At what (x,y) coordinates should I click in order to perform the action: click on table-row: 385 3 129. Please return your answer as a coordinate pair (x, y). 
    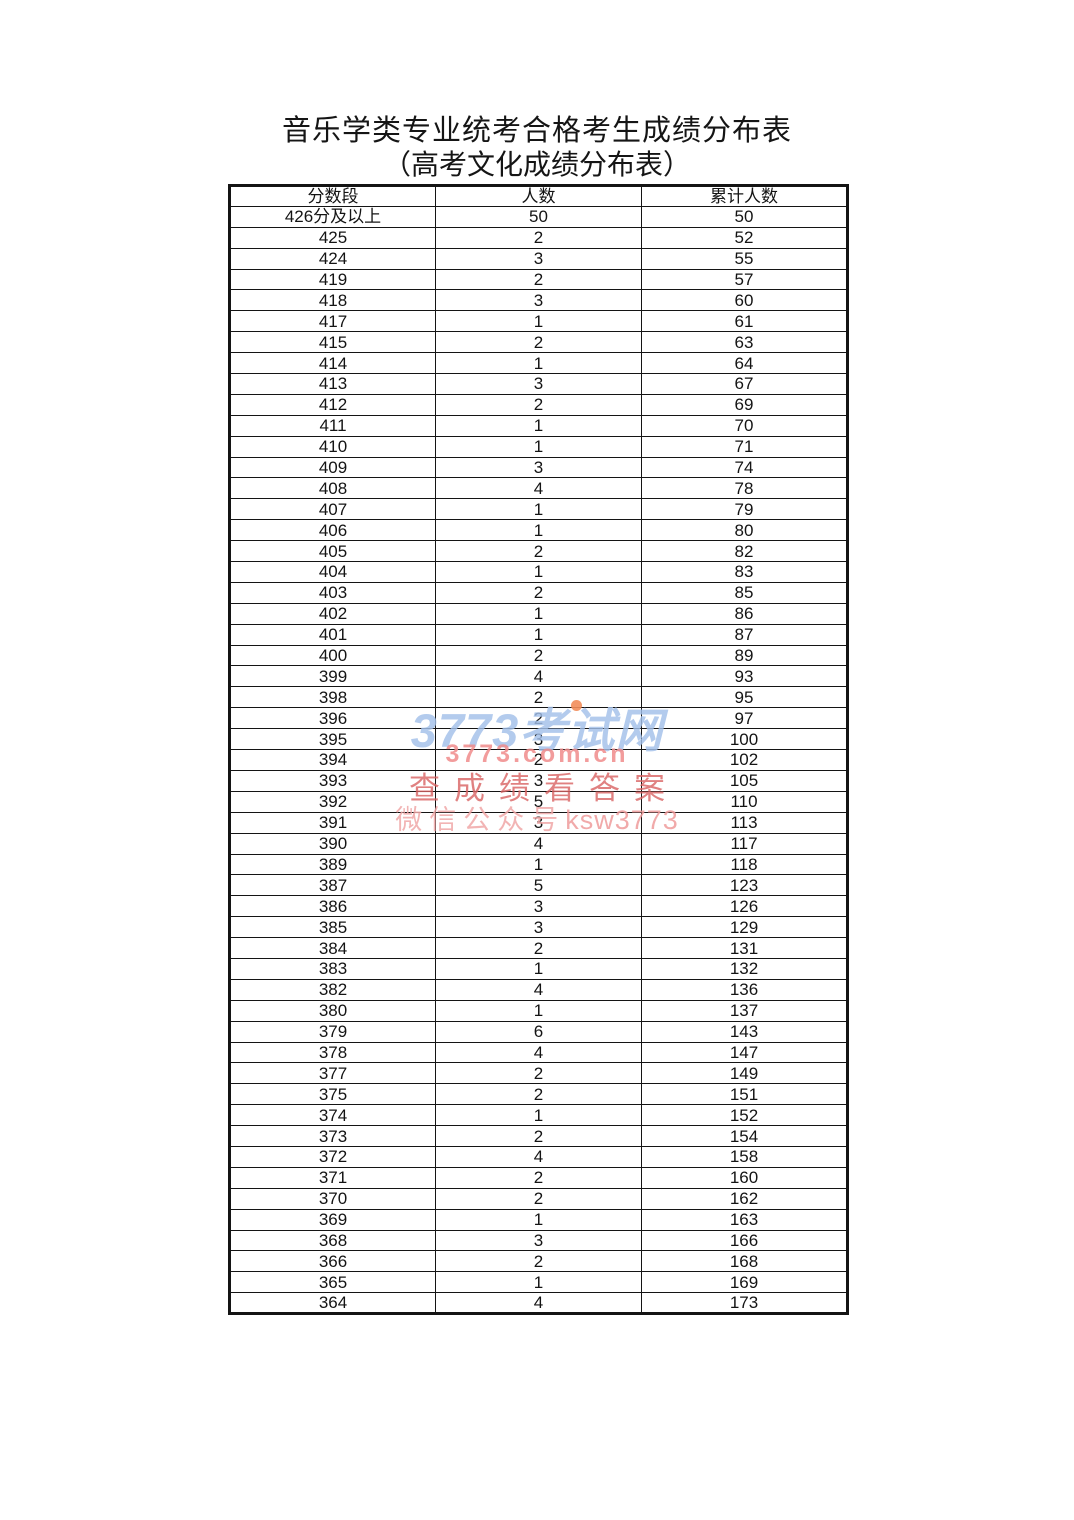
    Looking at the image, I should click on (538, 927).